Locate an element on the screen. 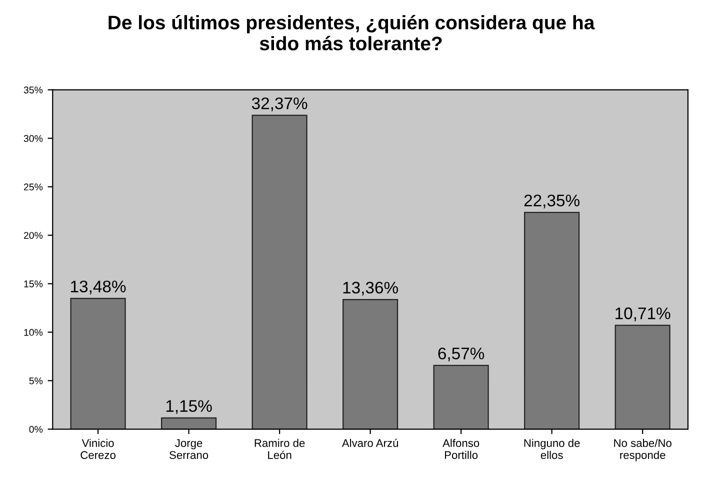 This screenshot has height=499, width=702. x-tick-label: Jorge Serrano is located at coordinates (189, 449).